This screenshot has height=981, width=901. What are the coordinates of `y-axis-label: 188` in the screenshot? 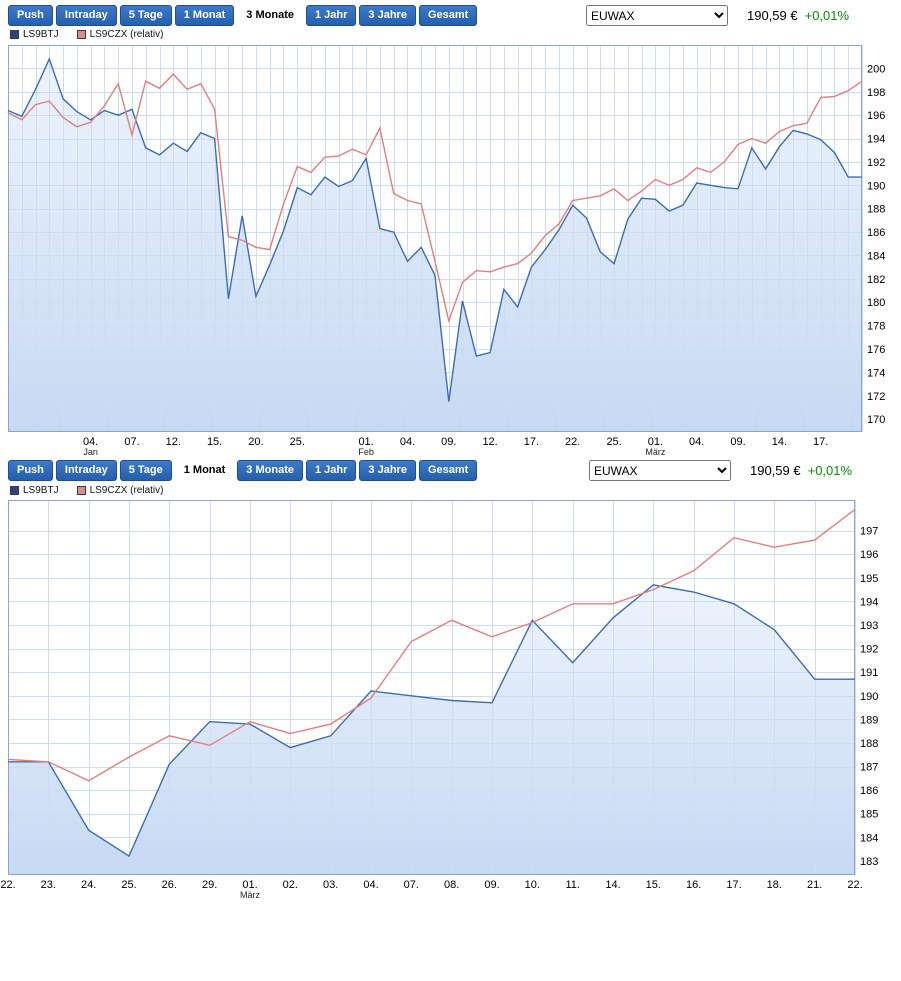 It's located at (869, 744).